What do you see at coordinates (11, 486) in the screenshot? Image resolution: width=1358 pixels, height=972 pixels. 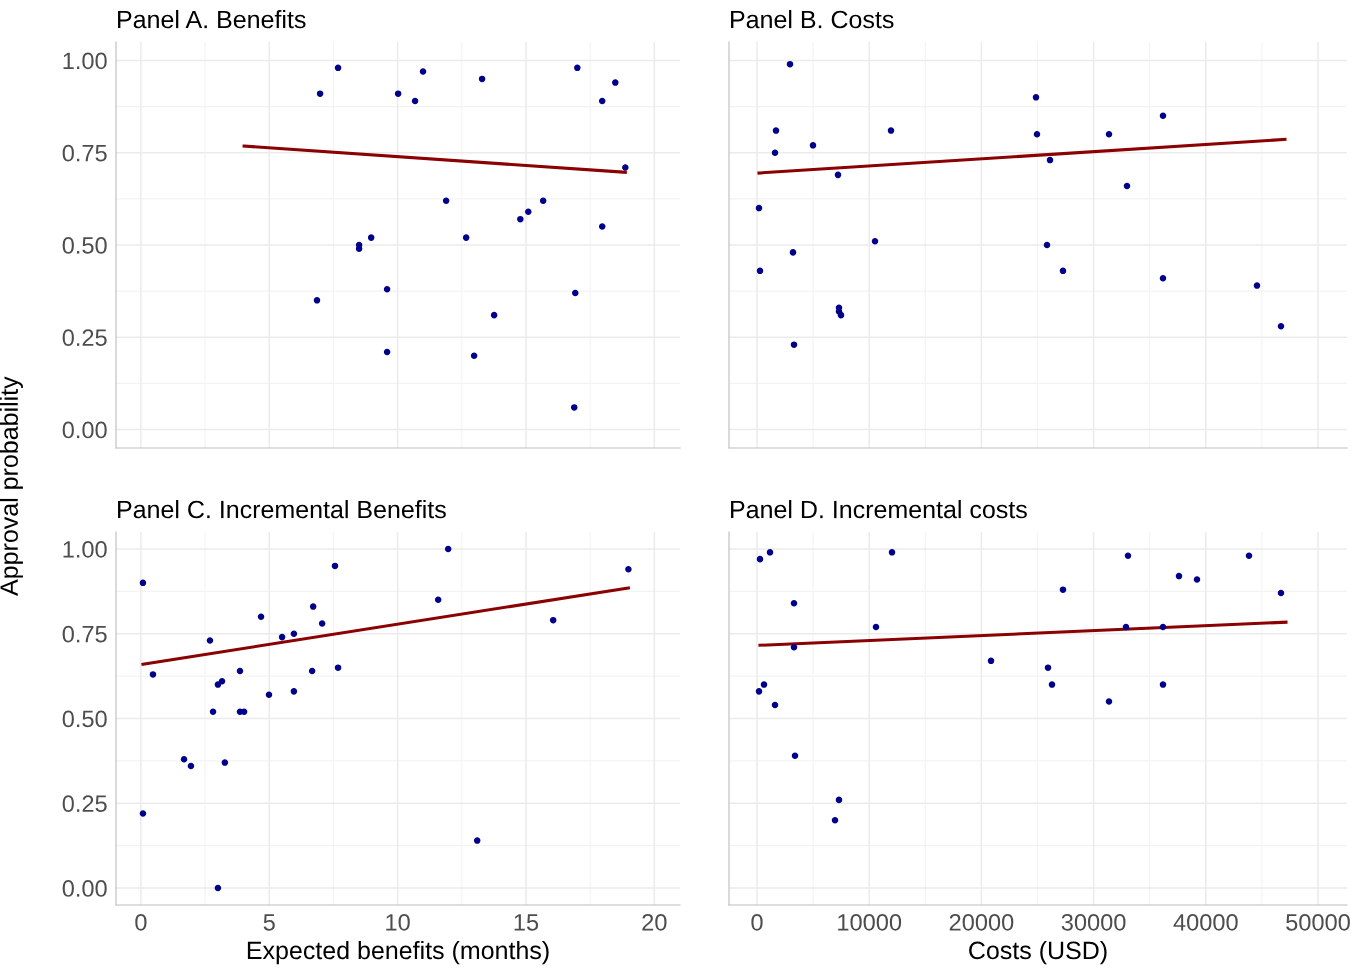 I see `y-axis-title: Approval probability` at bounding box center [11, 486].